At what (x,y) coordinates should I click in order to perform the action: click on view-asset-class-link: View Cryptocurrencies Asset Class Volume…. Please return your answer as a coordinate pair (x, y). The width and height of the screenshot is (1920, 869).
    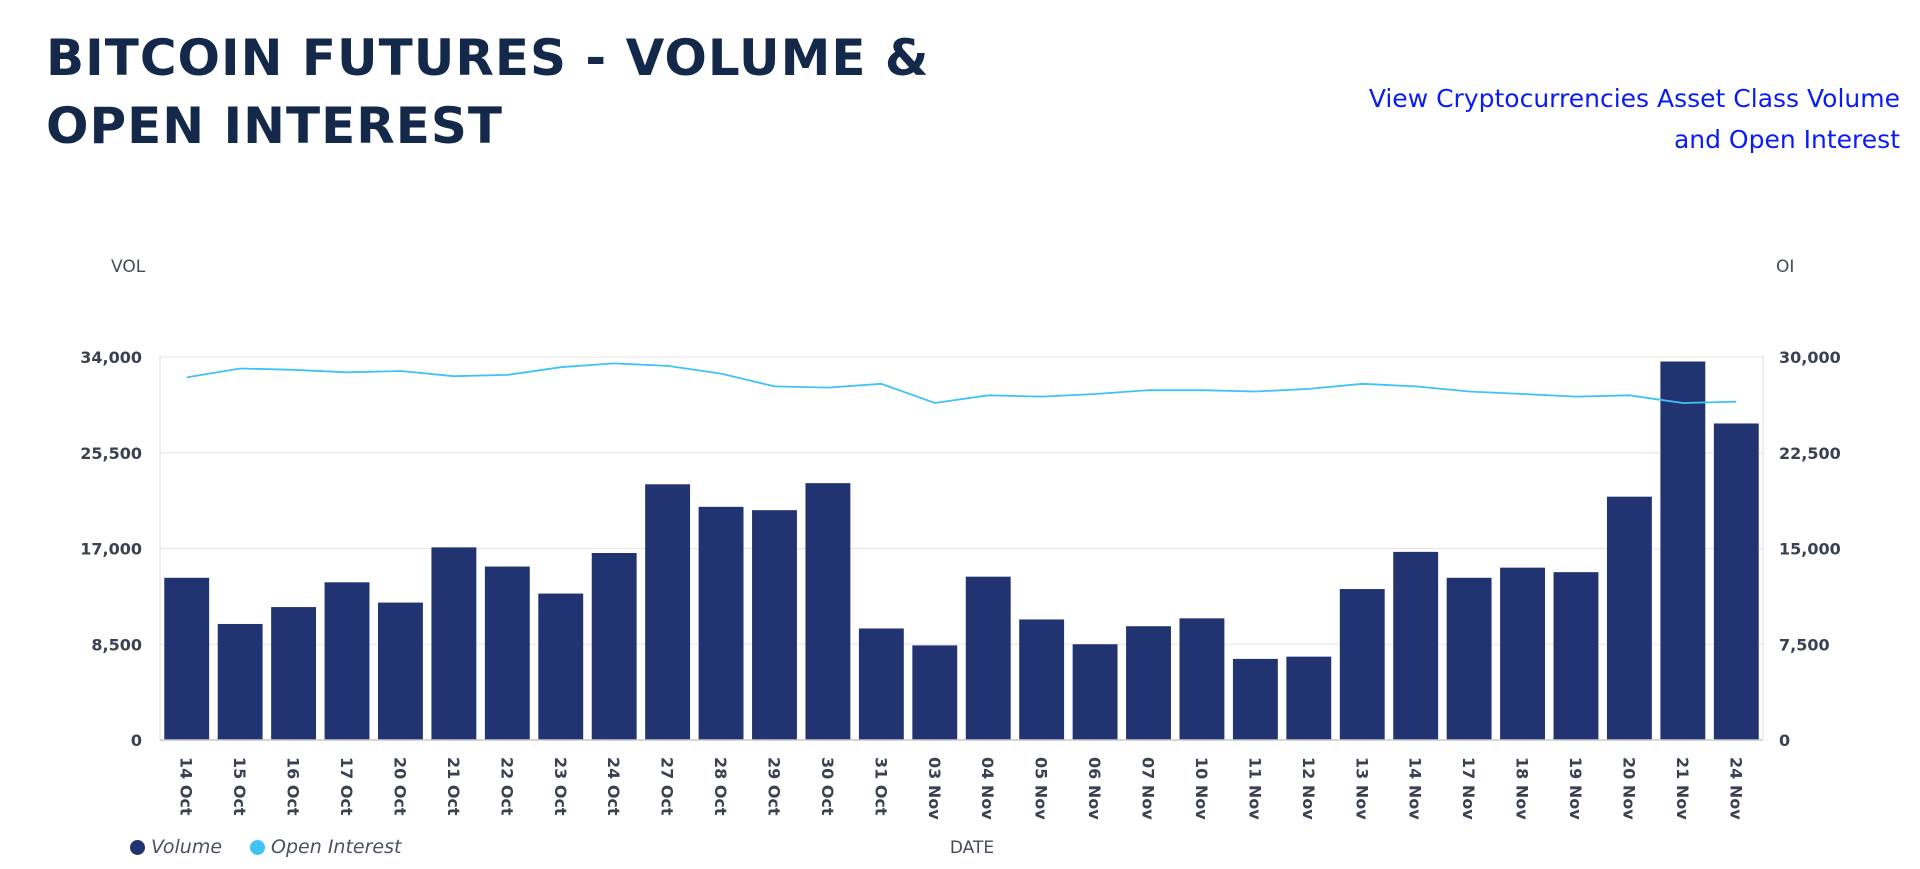
    Looking at the image, I should click on (1610, 119).